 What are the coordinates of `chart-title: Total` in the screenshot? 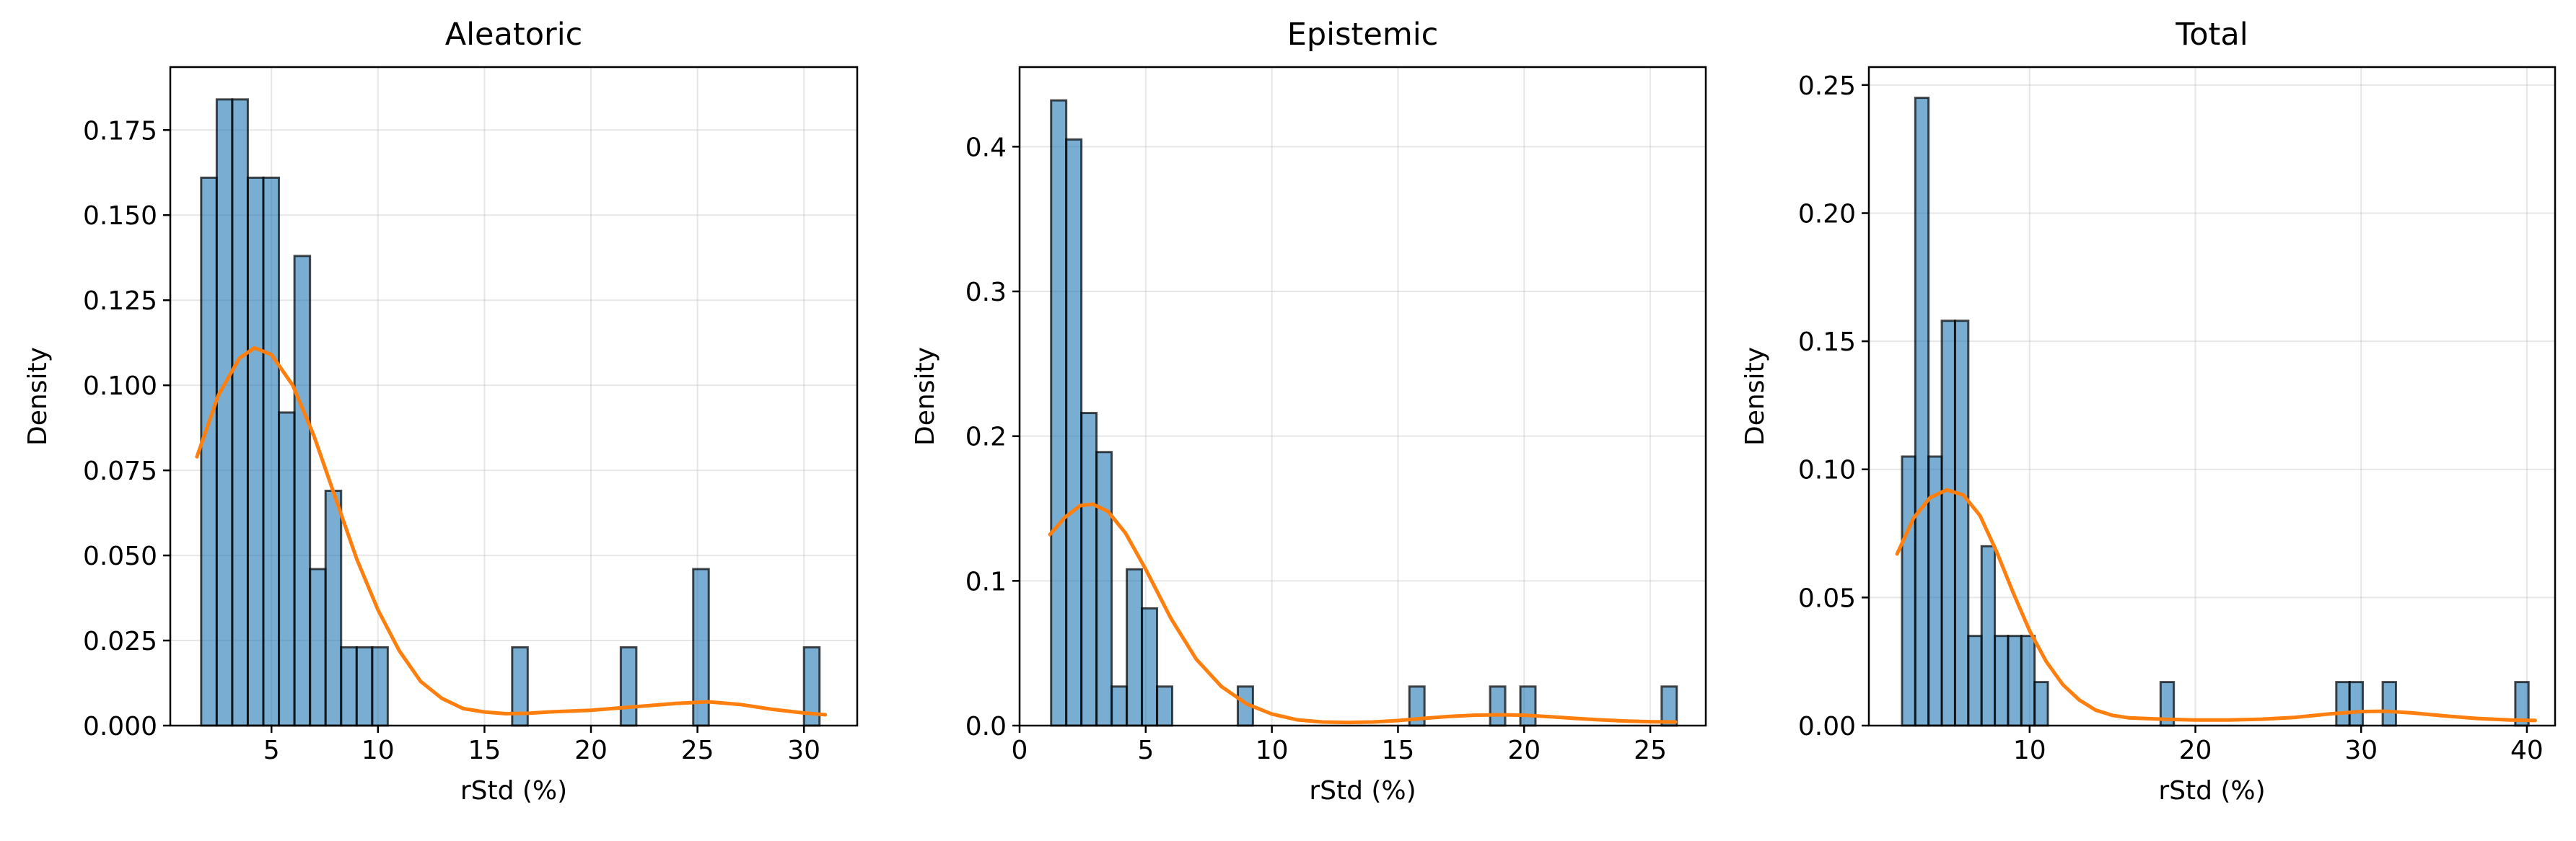 It's located at (2211, 35).